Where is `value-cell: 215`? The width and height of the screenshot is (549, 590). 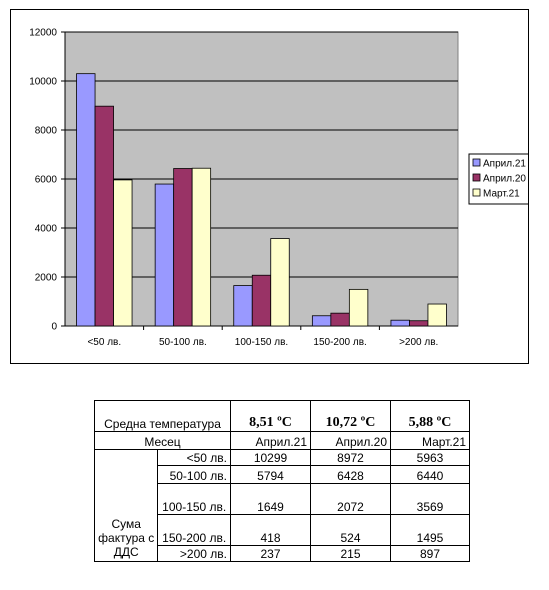
value-cell: 215 is located at coordinates (350, 553).